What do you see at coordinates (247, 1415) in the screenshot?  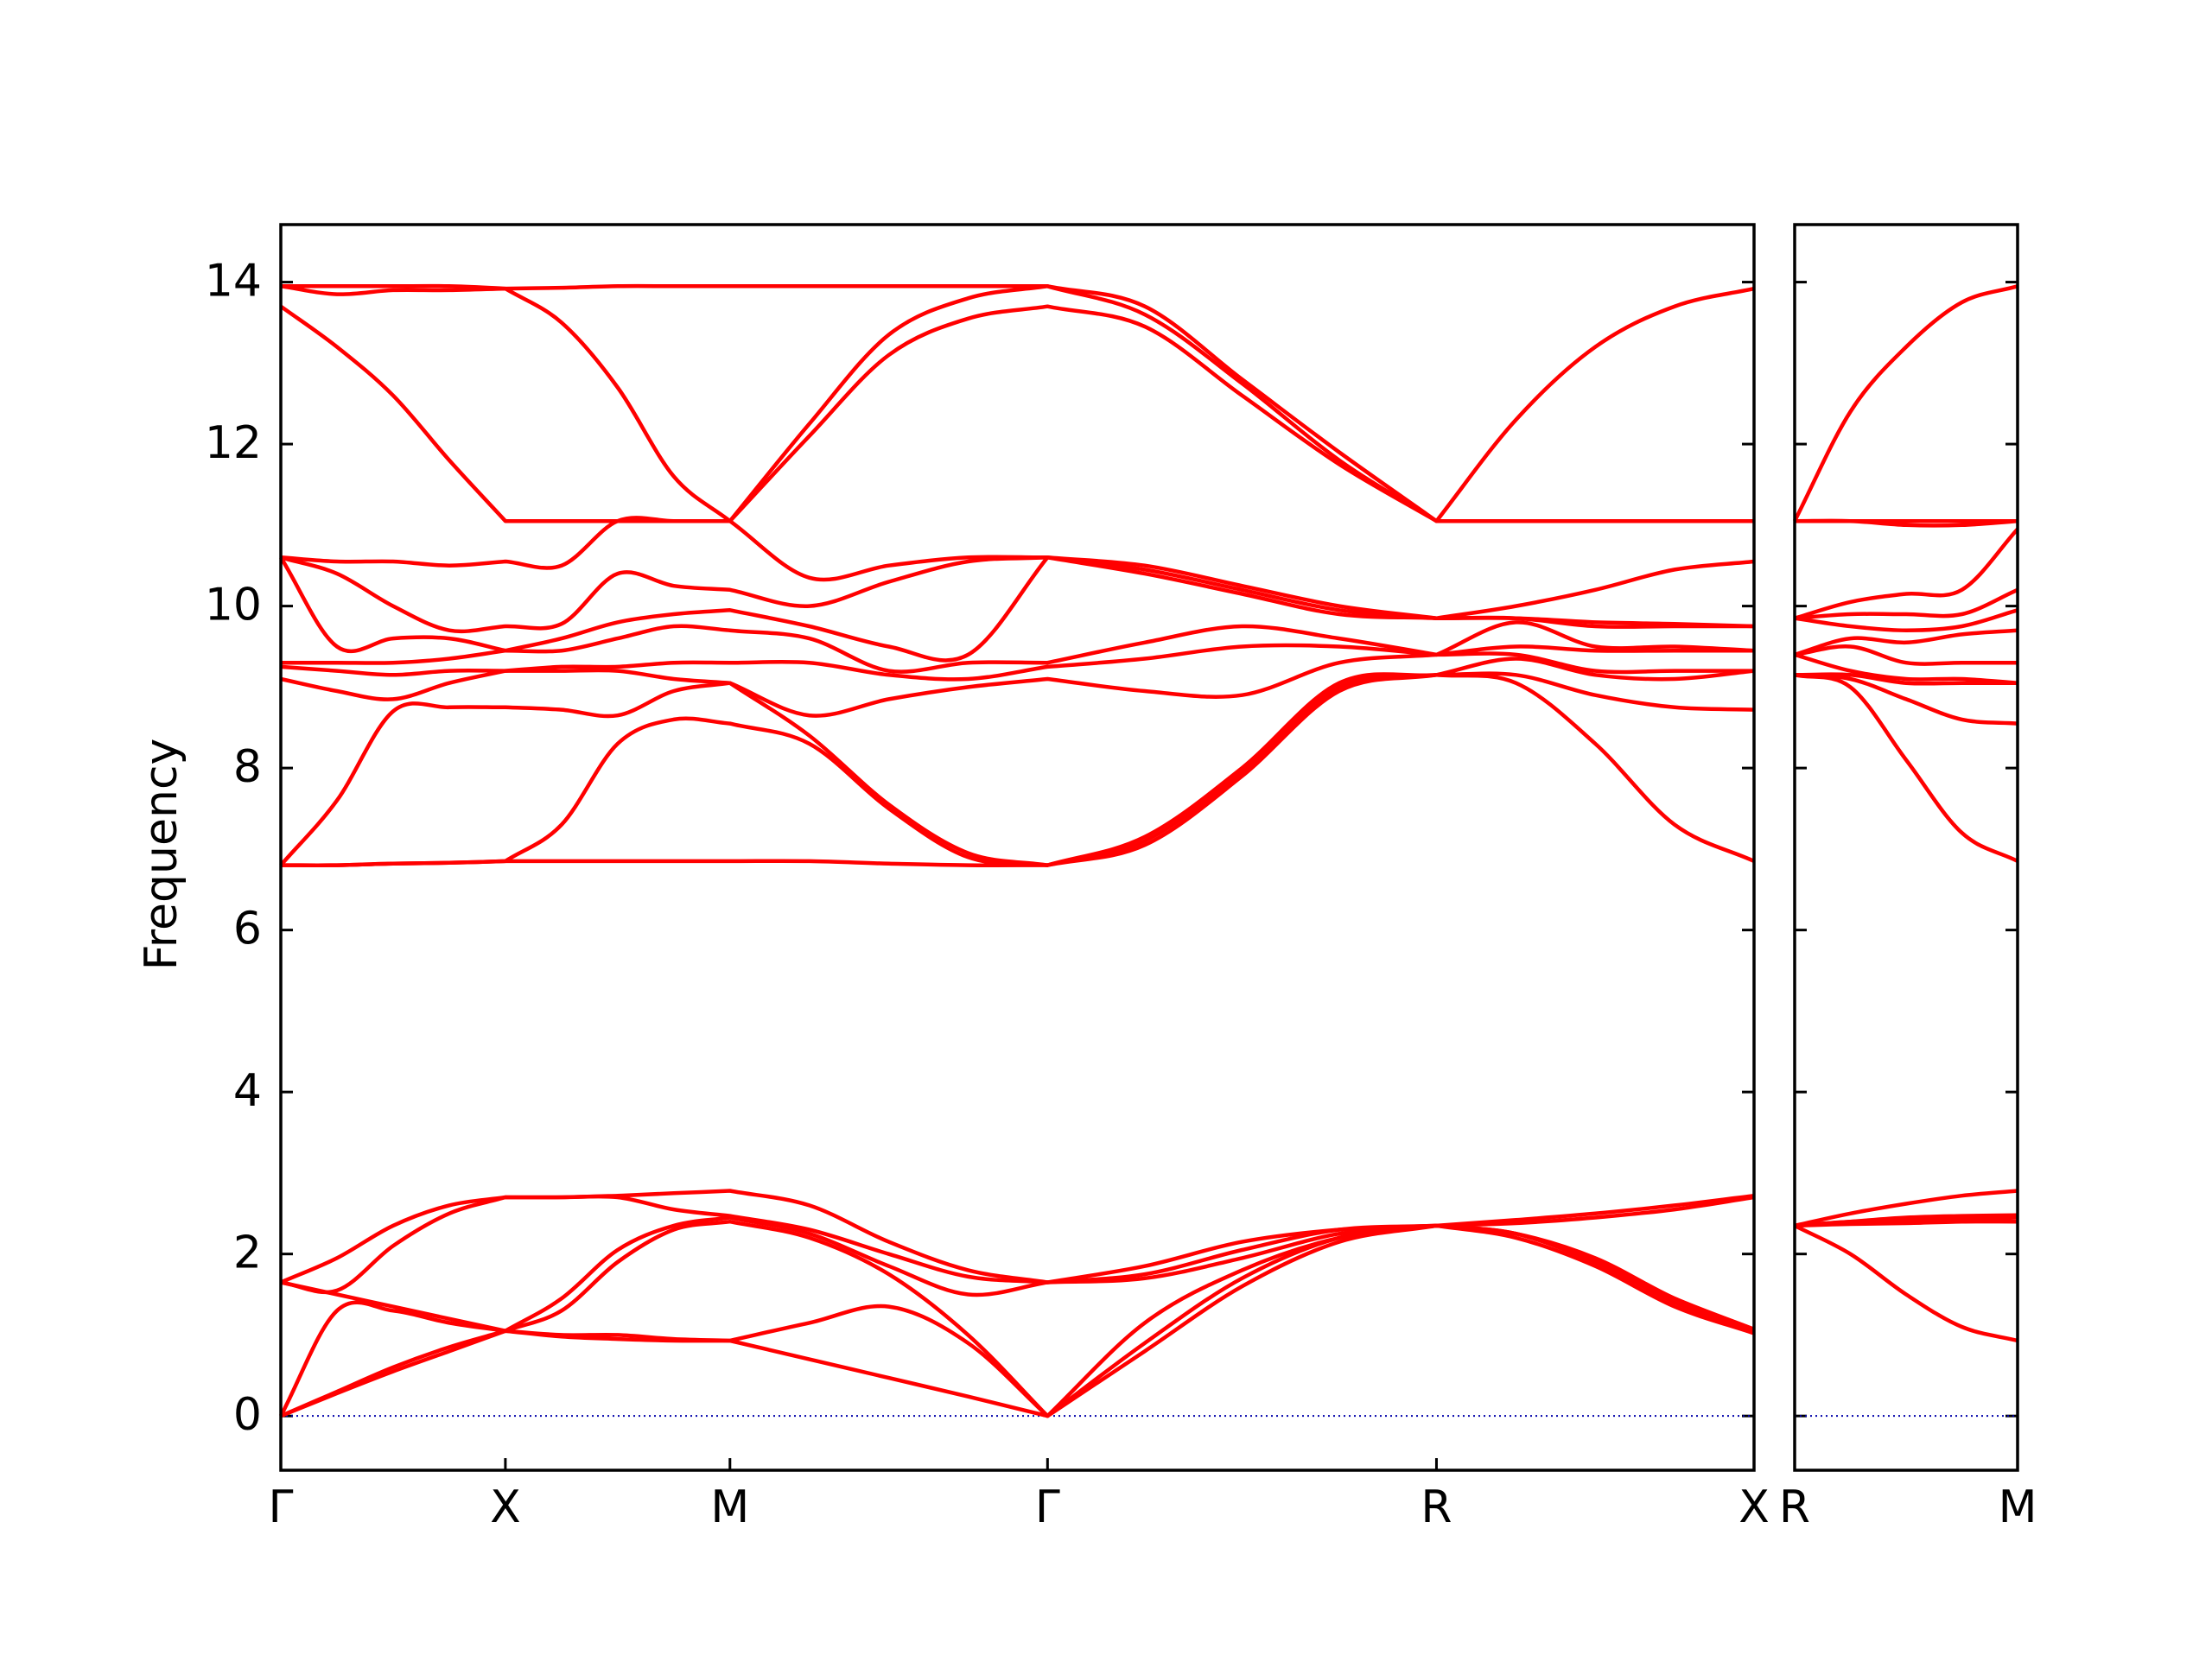 I see `y-tick-label: 0` at bounding box center [247, 1415].